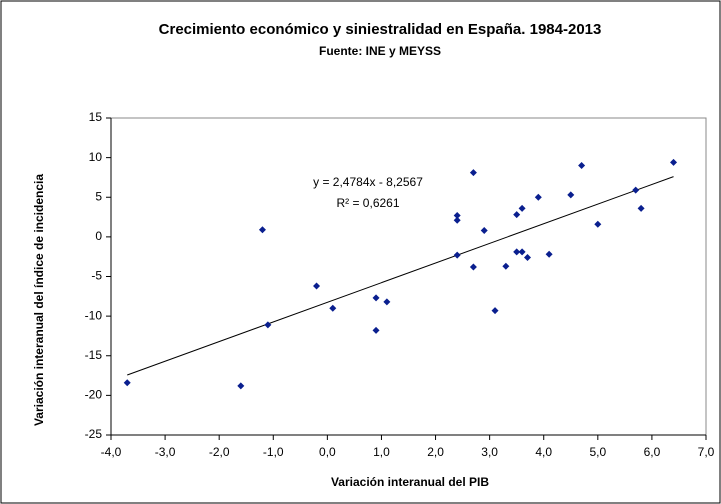 Image resolution: width=721 pixels, height=504 pixels. I want to click on x-tick-label: 7,0, so click(706, 452).